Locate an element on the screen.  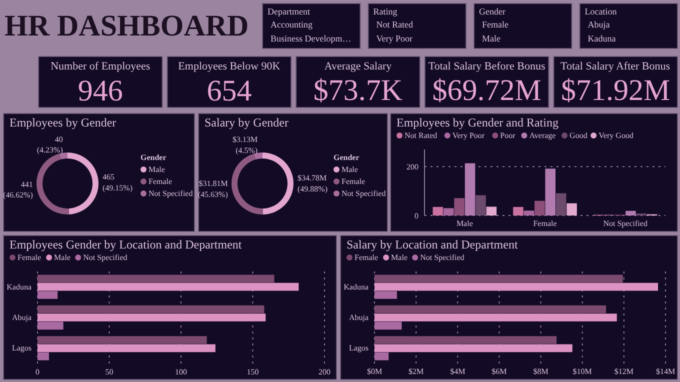
text: 654 is located at coordinates (229, 91).